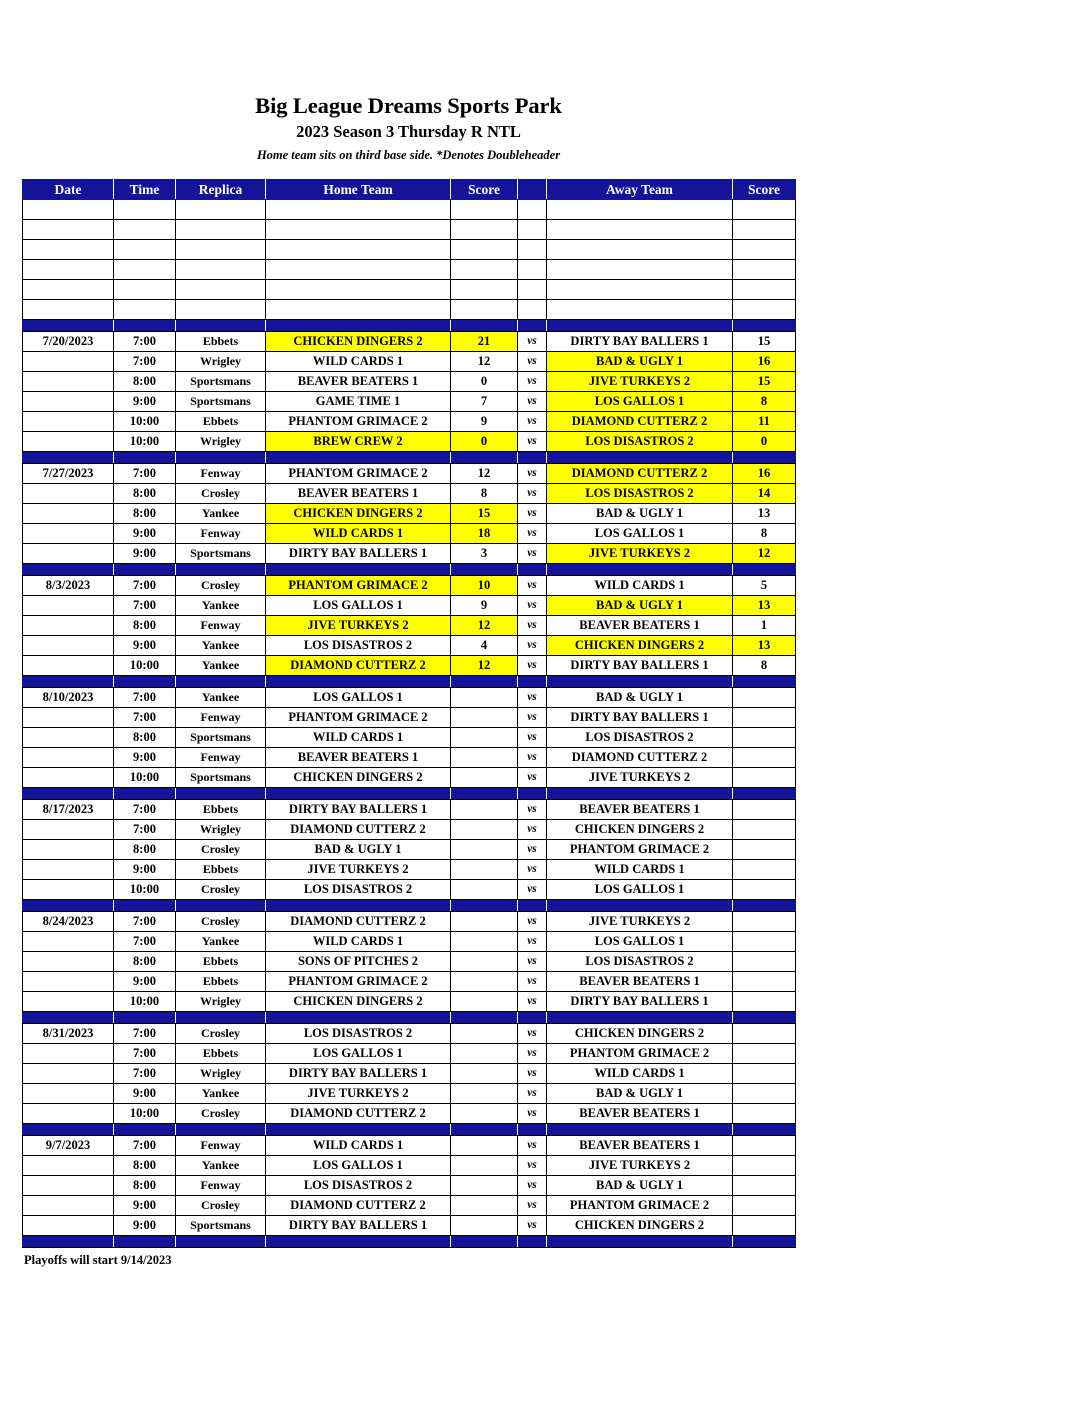 The width and height of the screenshot is (1088, 1408). Describe the element at coordinates (639, 757) in the screenshot. I see `away-team-name: DIAMOND CUTTERZ 2` at that location.